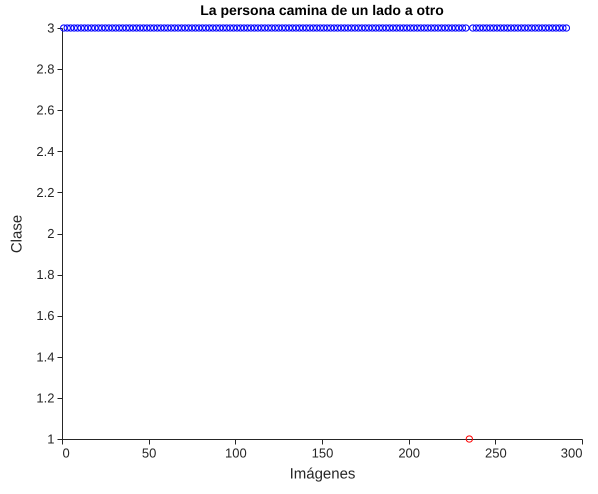 The image size is (598, 494). I want to click on y-tick-label: 2.2, so click(45, 192).